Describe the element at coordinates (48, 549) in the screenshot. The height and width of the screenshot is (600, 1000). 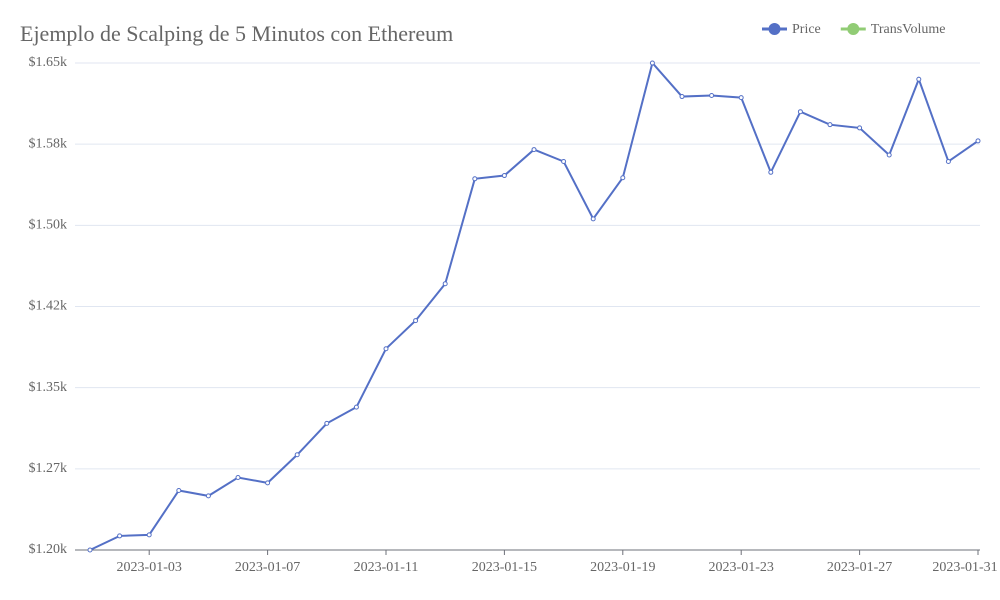
I see `y-tick-label: $1.20k` at that location.